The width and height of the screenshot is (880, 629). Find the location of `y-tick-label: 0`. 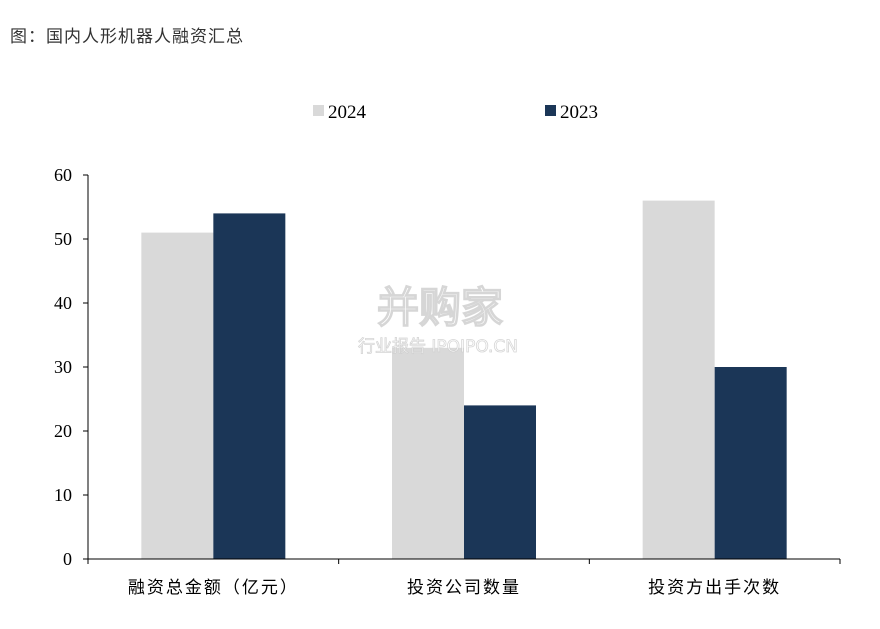

y-tick-label: 0 is located at coordinates (67, 559).